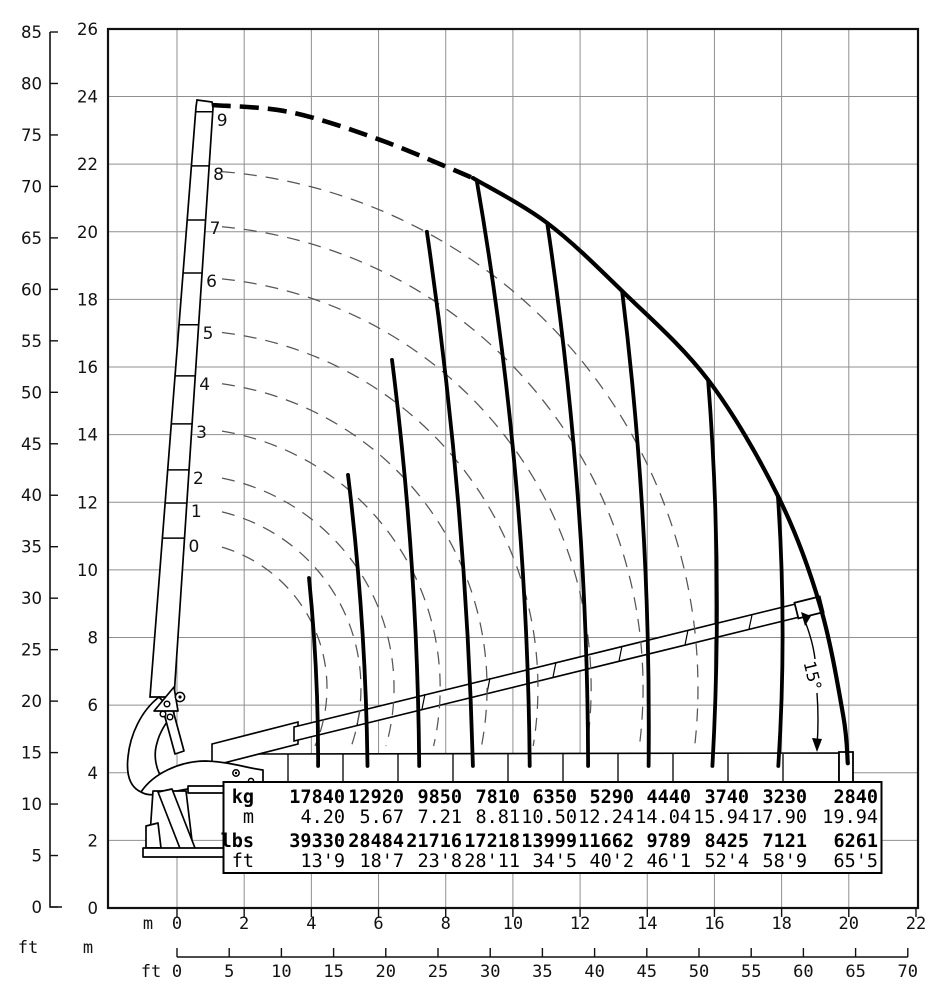 This screenshot has width=948, height=1000. Describe the element at coordinates (439, 861) in the screenshot. I see `capacity-value: 23'8` at that location.